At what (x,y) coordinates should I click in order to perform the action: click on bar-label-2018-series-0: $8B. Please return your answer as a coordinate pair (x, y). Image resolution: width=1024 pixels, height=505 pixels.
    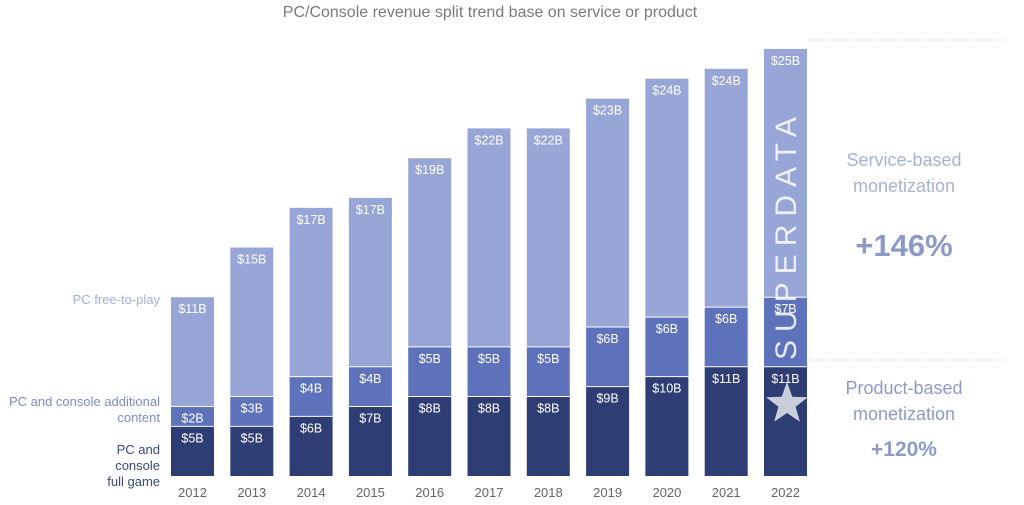
    Looking at the image, I should click on (548, 409).